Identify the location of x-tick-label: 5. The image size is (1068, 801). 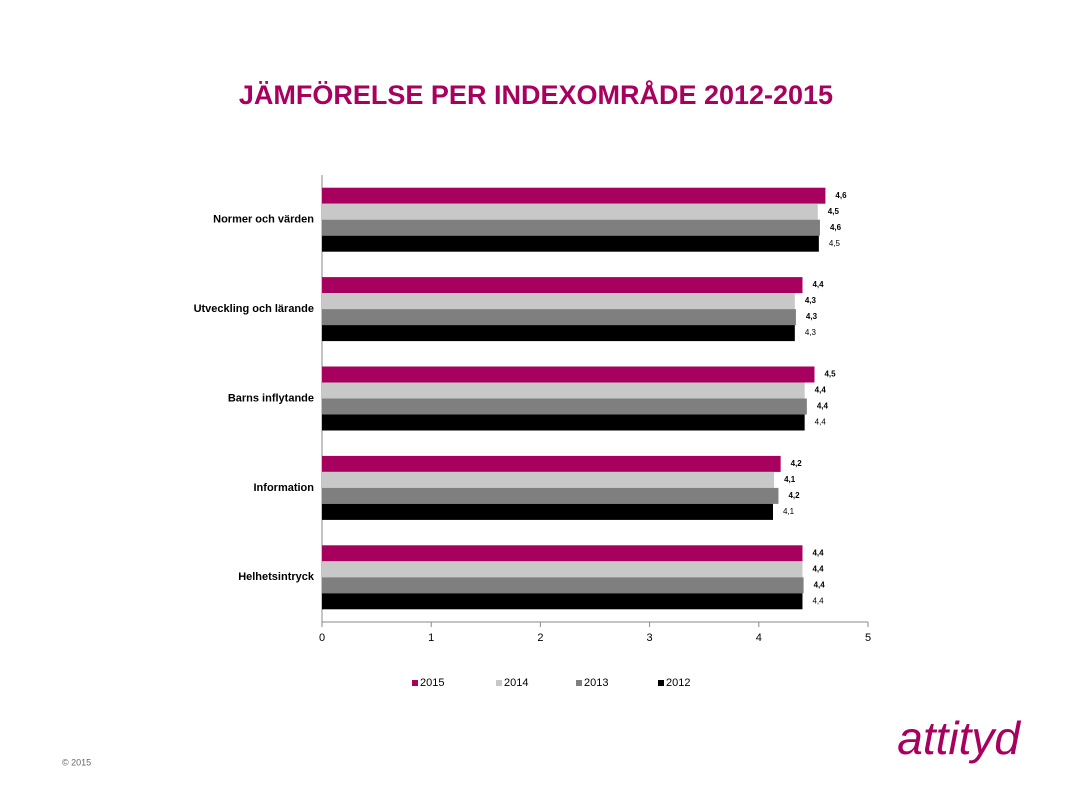
(868, 638).